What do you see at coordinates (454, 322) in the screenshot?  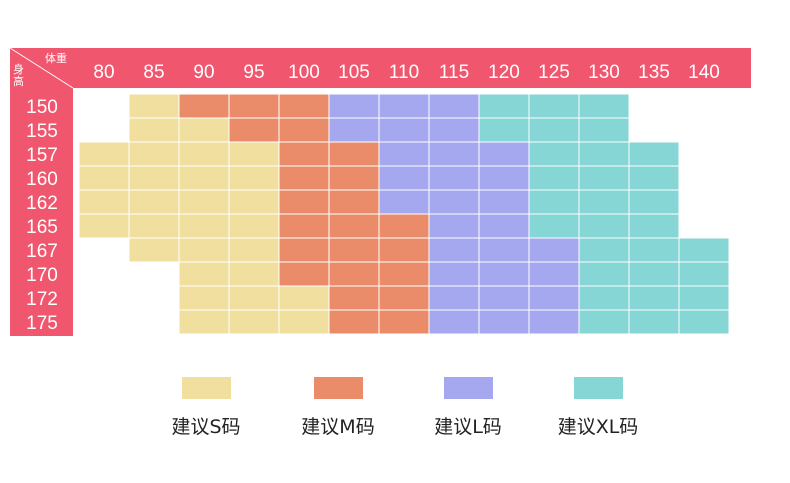 I see `cell-175-115-l` at bounding box center [454, 322].